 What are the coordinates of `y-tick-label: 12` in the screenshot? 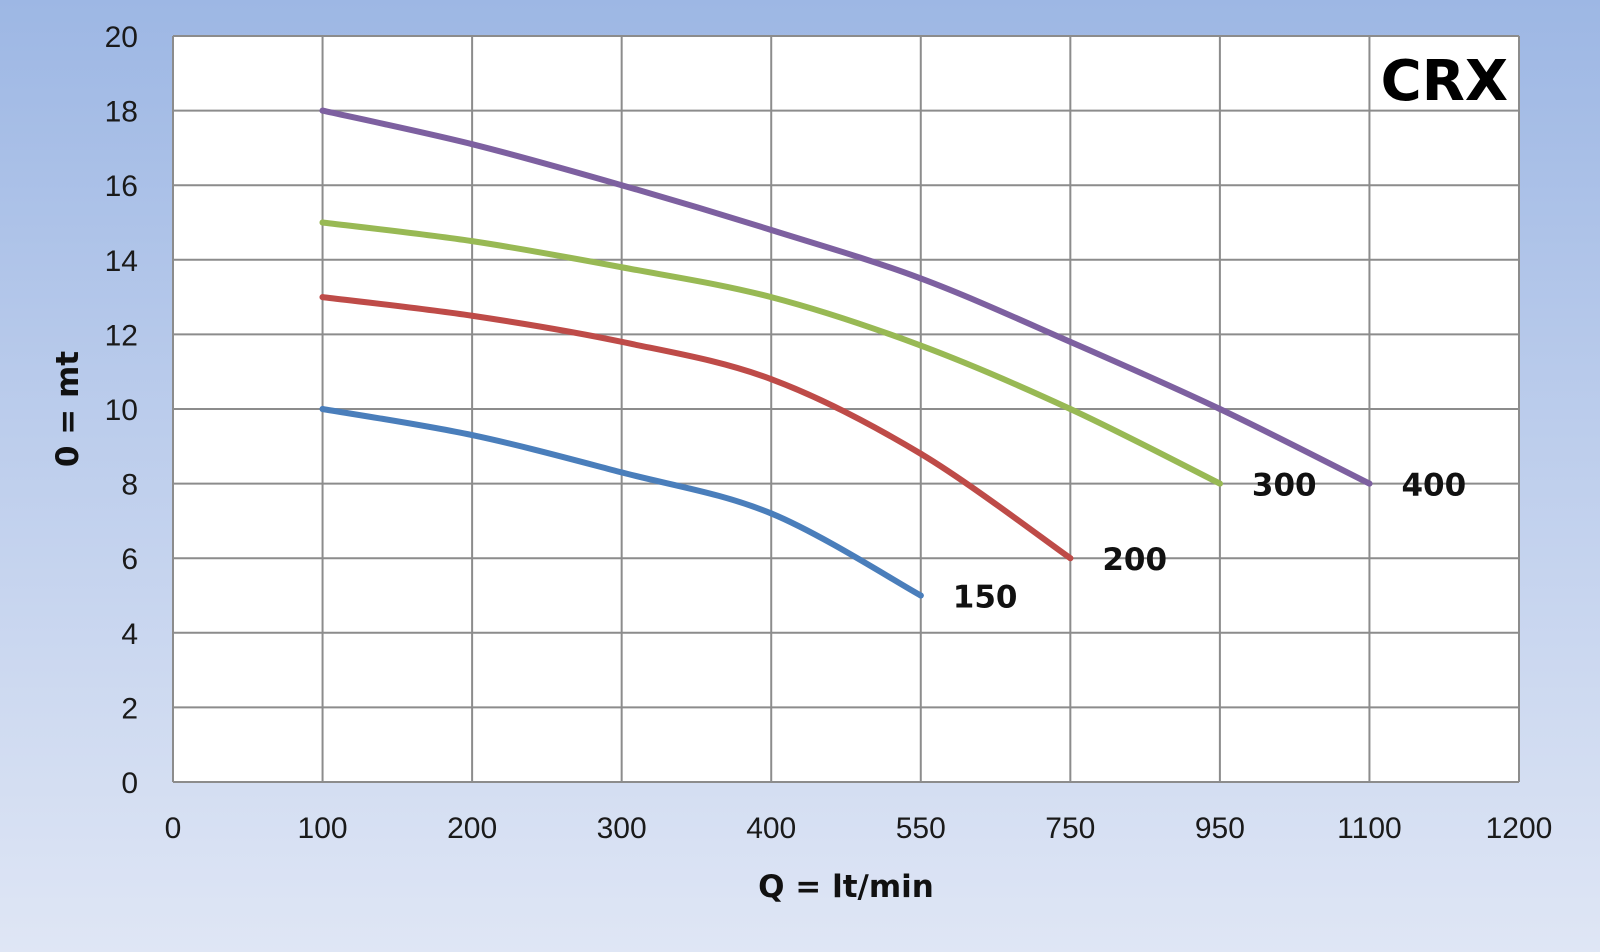 It's located at (121, 335).